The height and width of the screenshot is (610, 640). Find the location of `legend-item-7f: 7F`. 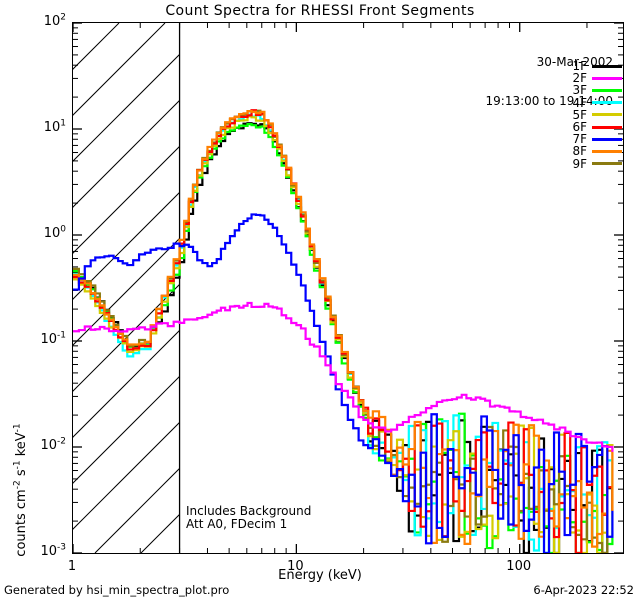

legend-item-7f: 7F is located at coordinates (597, 139).